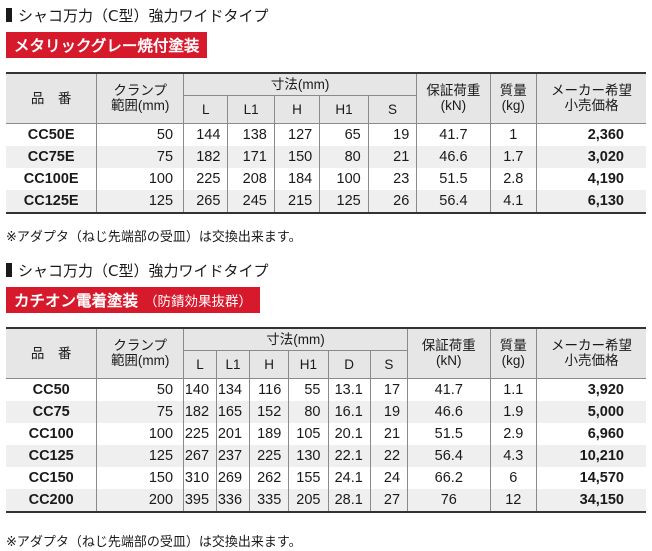 The image size is (652, 551). I want to click on section1-banner: メタリックグレー焼付塗装, so click(107, 45).